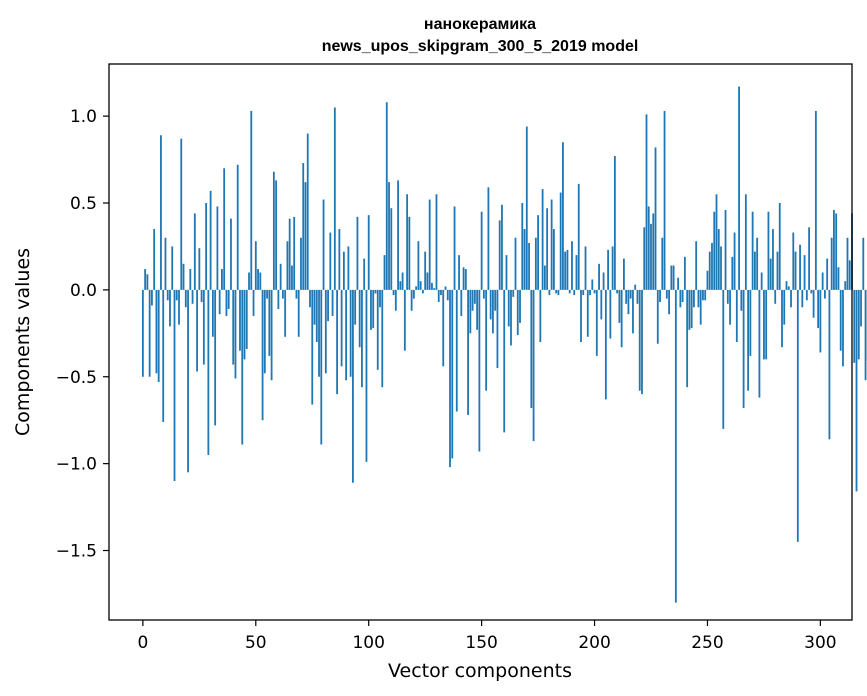 The width and height of the screenshot is (867, 696). Describe the element at coordinates (820, 643) in the screenshot. I see `x-tick-label: 300` at that location.